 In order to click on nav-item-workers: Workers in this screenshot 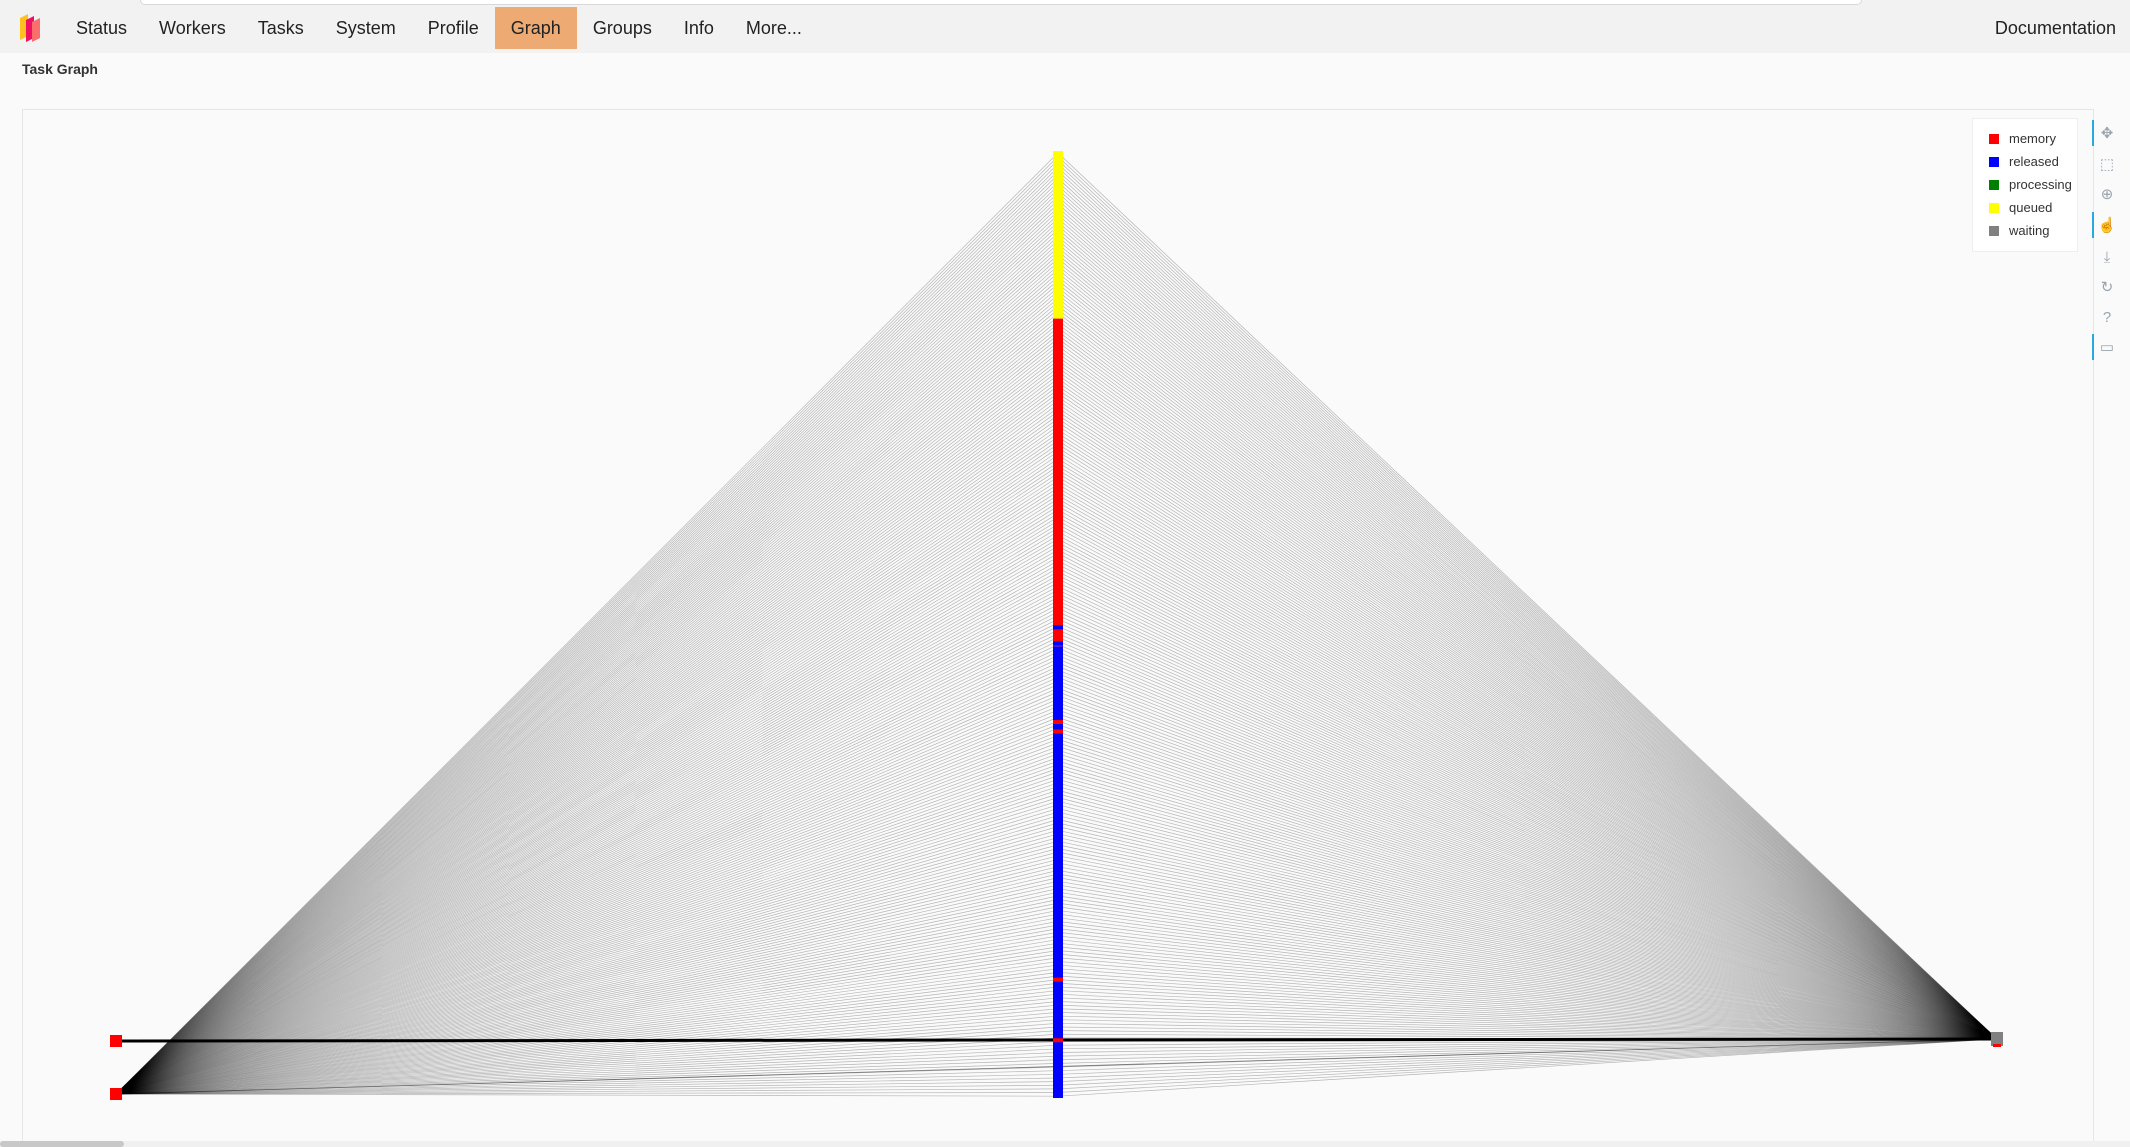, I will do `click(192, 28)`.